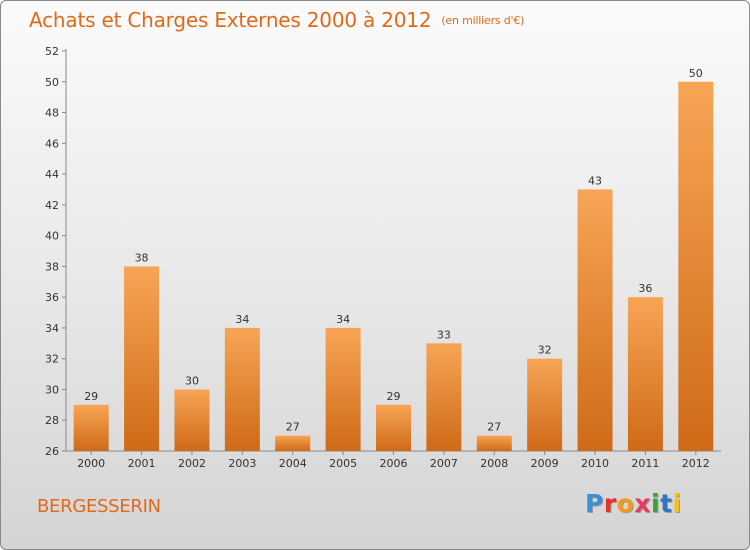  What do you see at coordinates (52, 451) in the screenshot?
I see `y-tick-label: 26` at bounding box center [52, 451].